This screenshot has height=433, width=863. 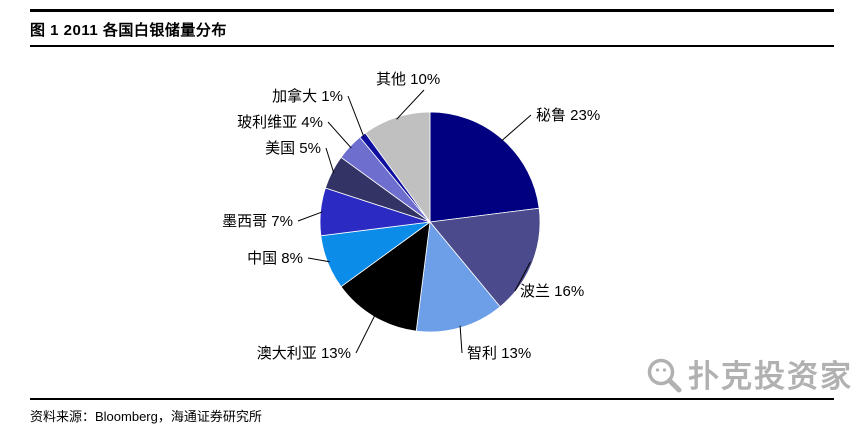 I want to click on slice-label: 玻利维亚 4%, so click(x=280, y=122).